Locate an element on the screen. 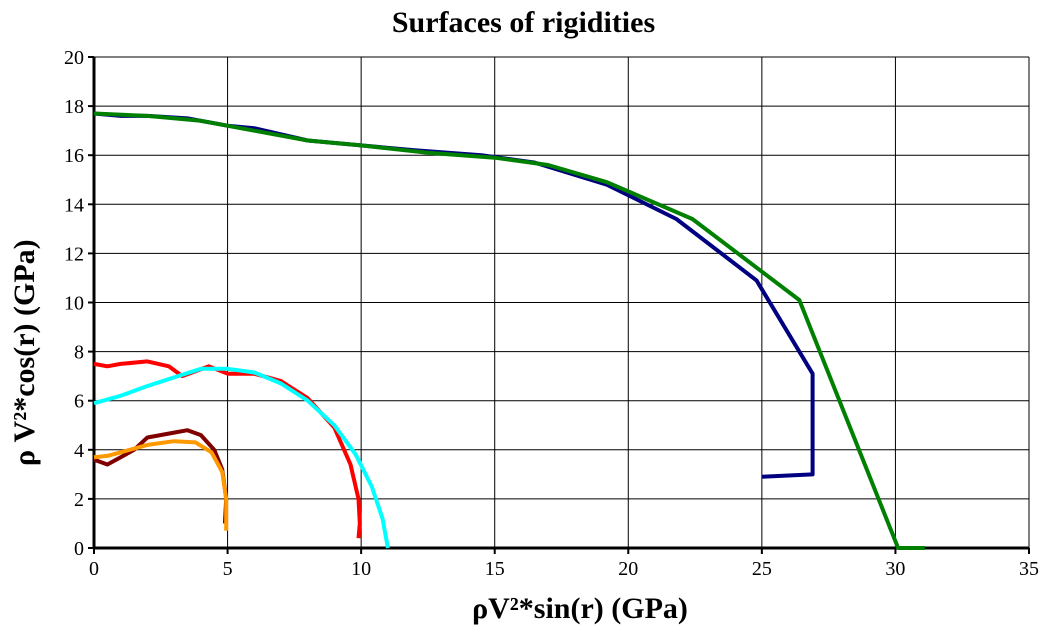 The image size is (1047, 639). y-tick-label: 12 is located at coordinates (74, 254).